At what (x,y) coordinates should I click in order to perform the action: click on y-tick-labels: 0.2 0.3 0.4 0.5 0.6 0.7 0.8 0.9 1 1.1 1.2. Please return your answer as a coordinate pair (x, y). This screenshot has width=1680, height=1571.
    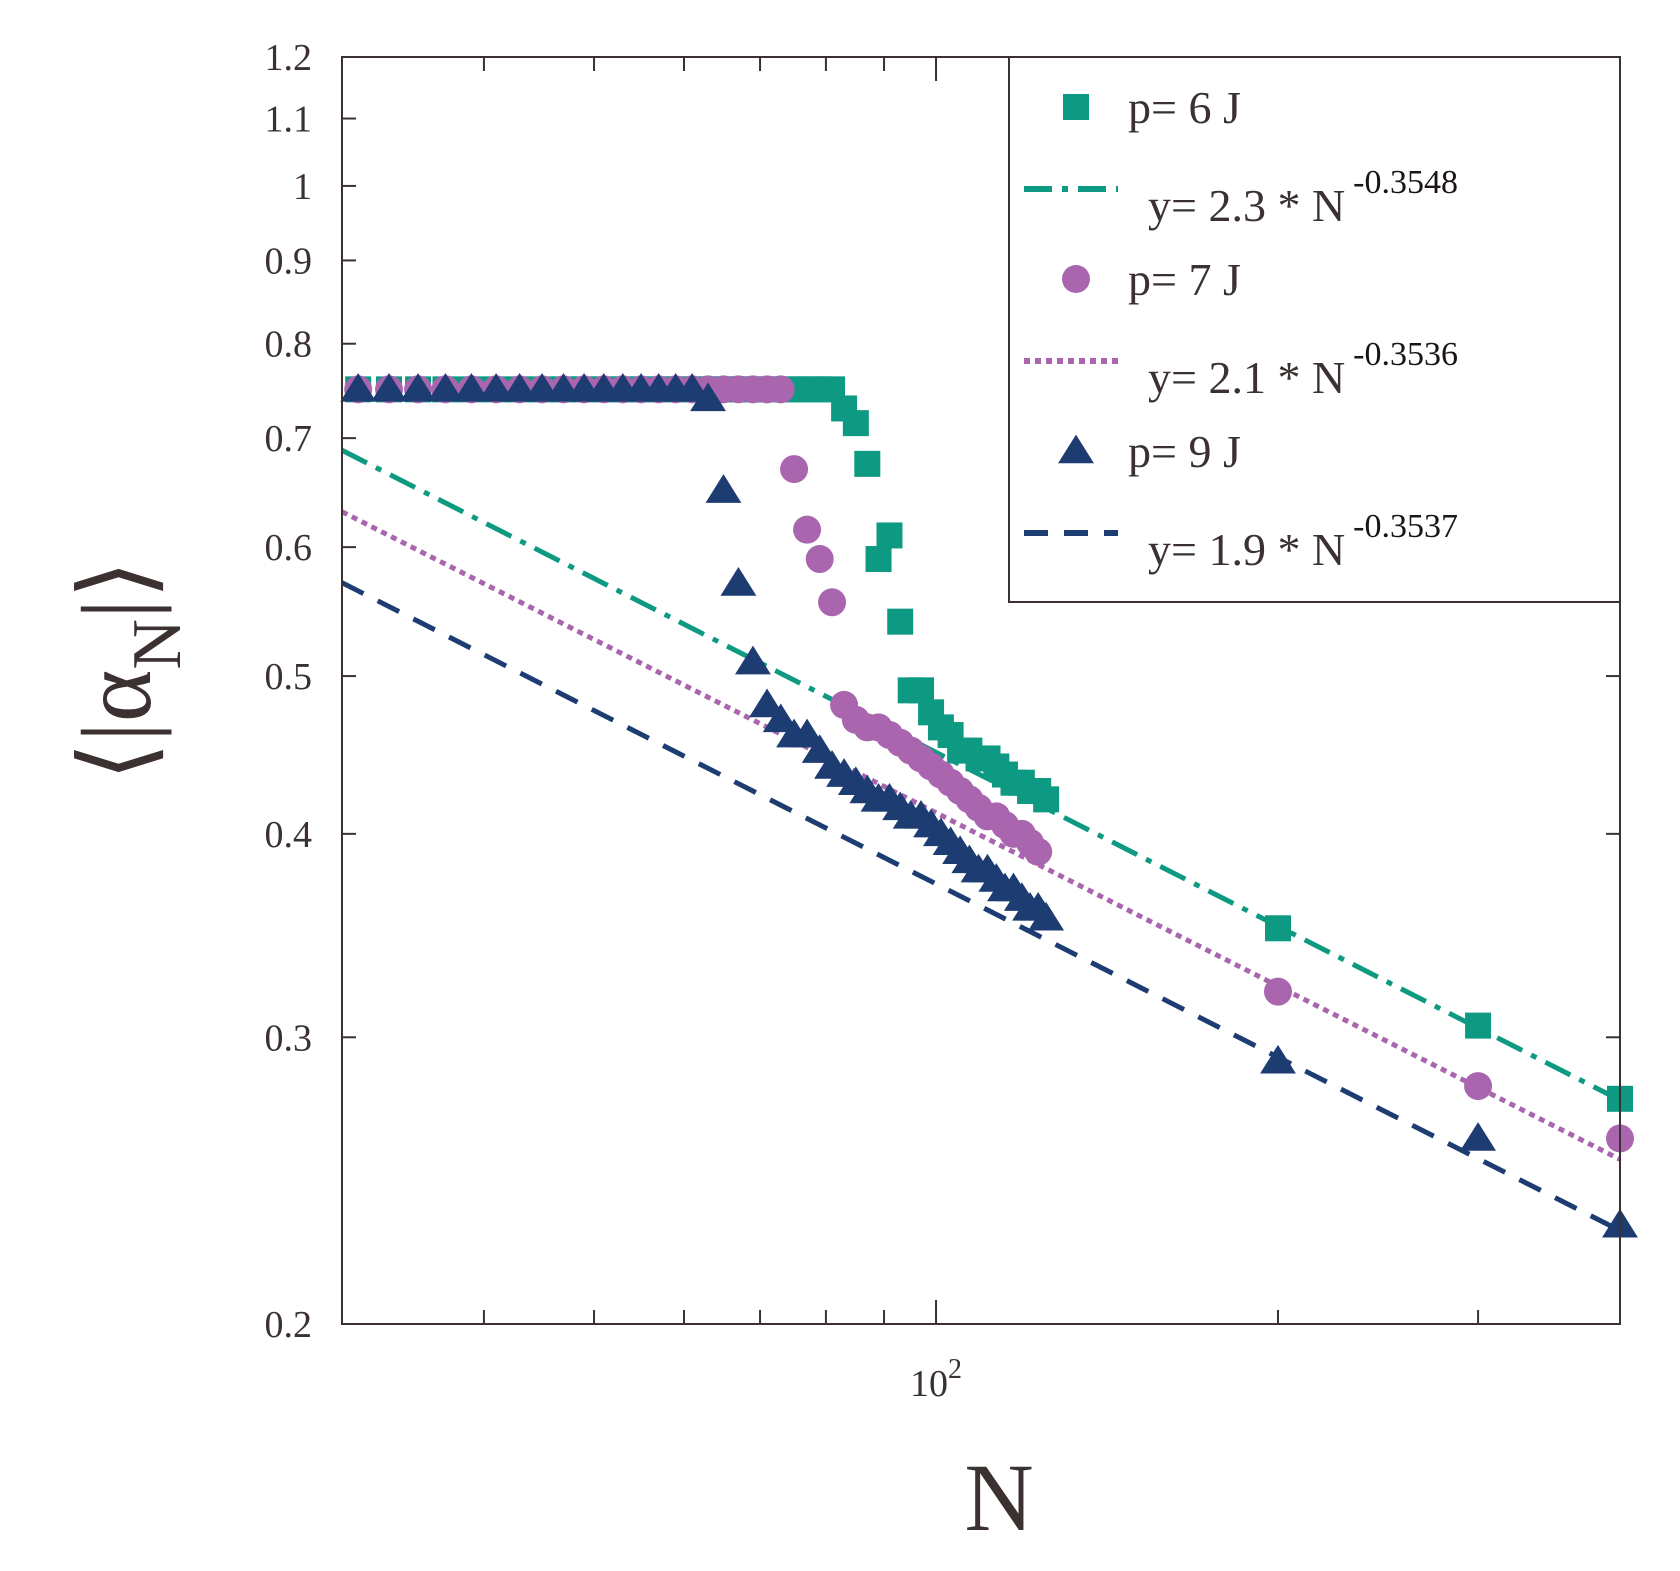
    Looking at the image, I should click on (289, 691).